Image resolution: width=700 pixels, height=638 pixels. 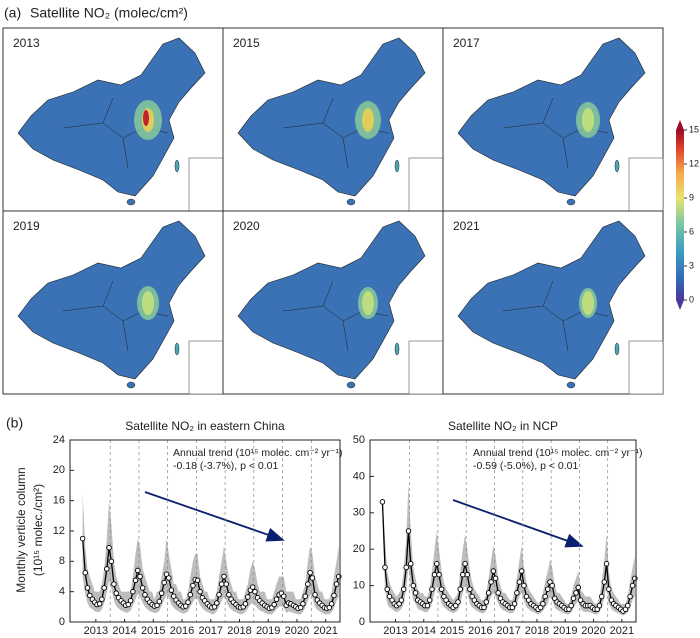 What do you see at coordinates (113, 119) in the screenshot?
I see `map-panel: 2013` at bounding box center [113, 119].